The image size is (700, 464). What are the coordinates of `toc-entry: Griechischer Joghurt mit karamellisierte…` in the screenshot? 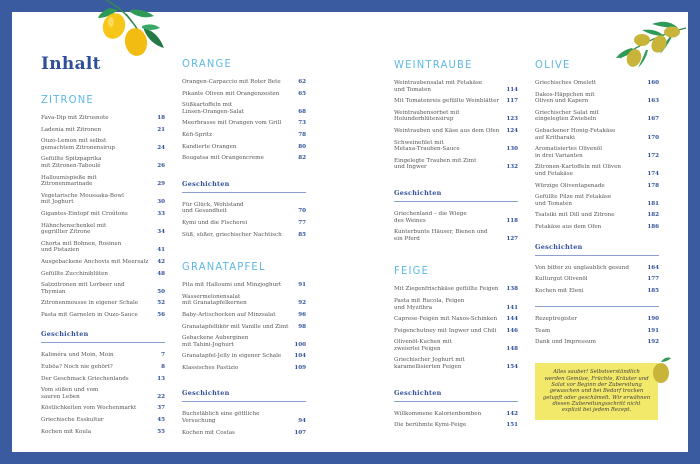 It's located at (456, 363).